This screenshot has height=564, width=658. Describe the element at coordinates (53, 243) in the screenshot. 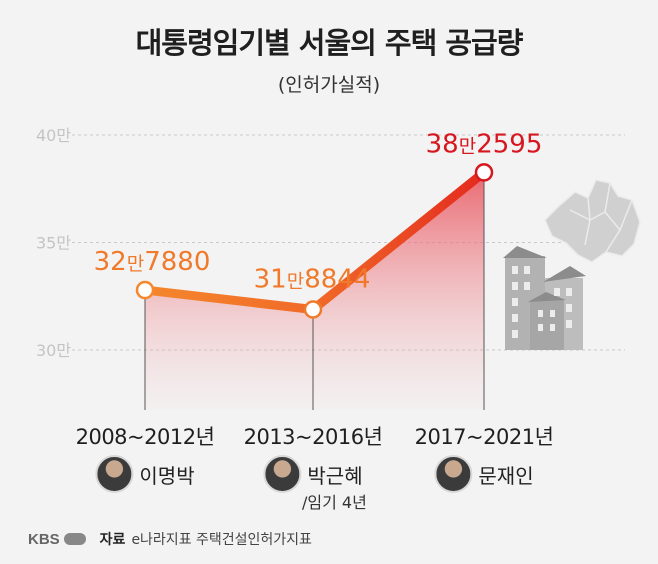

I see `y-tick-label: 35만` at that location.